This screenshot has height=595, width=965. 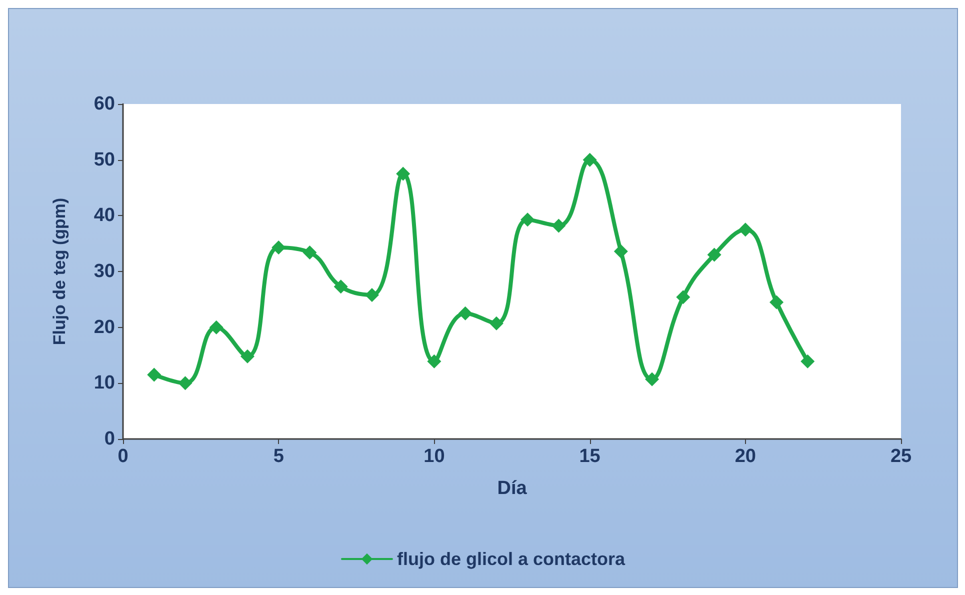 I want to click on x-tick-label: 15, so click(x=590, y=456).